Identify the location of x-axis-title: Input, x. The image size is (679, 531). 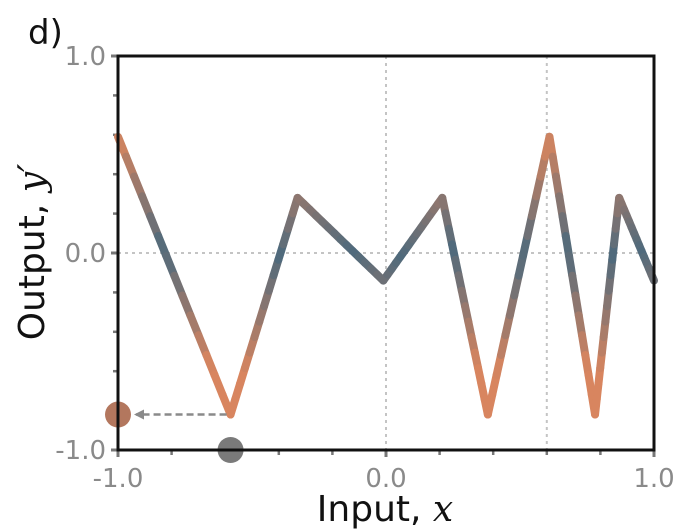
(385, 509).